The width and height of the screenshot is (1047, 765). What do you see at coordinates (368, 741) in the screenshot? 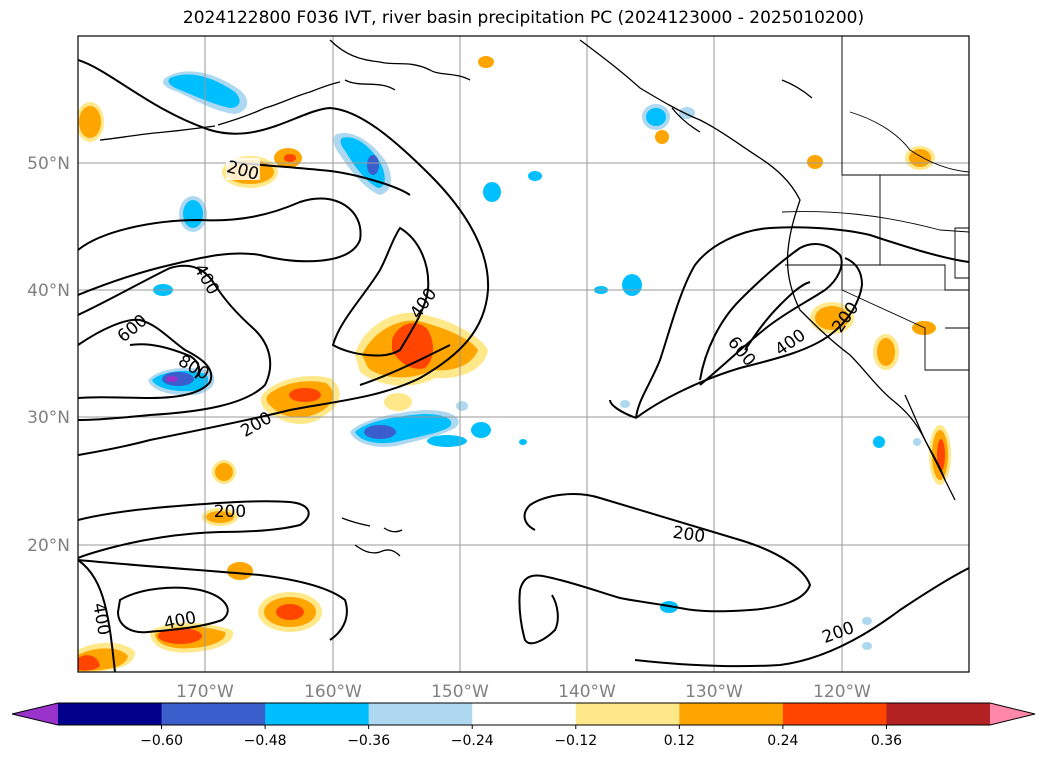
I see `colorbar-tick-label: −0.36` at bounding box center [368, 741].